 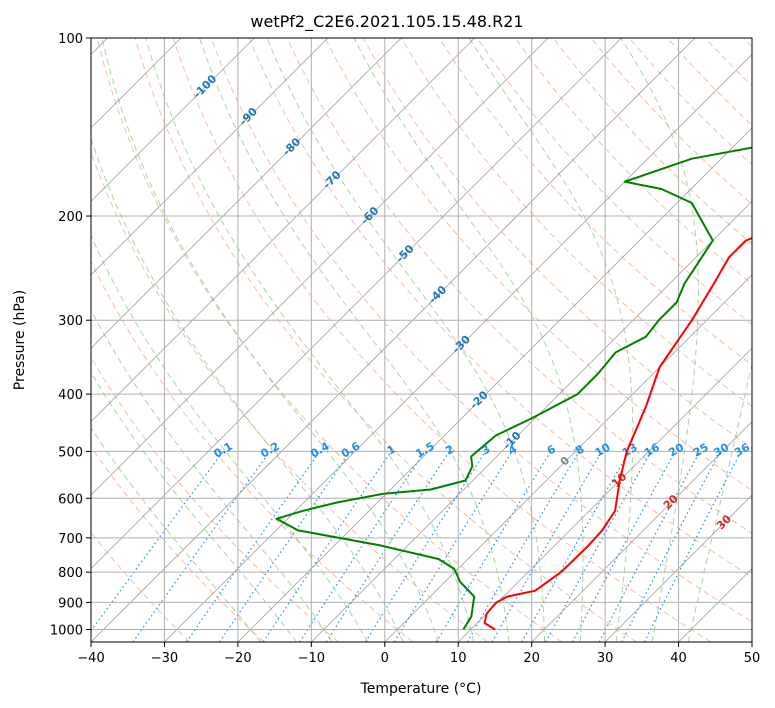 I want to click on x-tick-label: 40, so click(x=678, y=658).